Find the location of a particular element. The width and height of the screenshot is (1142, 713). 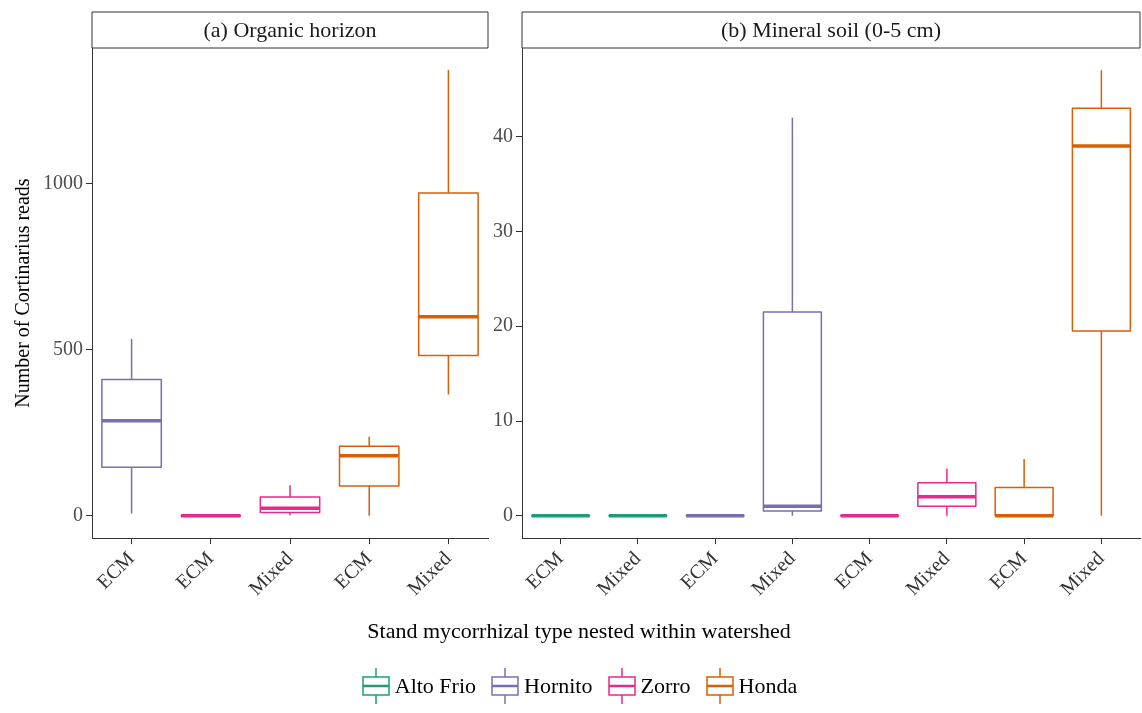

y-tick-label: 20 is located at coordinates (503, 324).